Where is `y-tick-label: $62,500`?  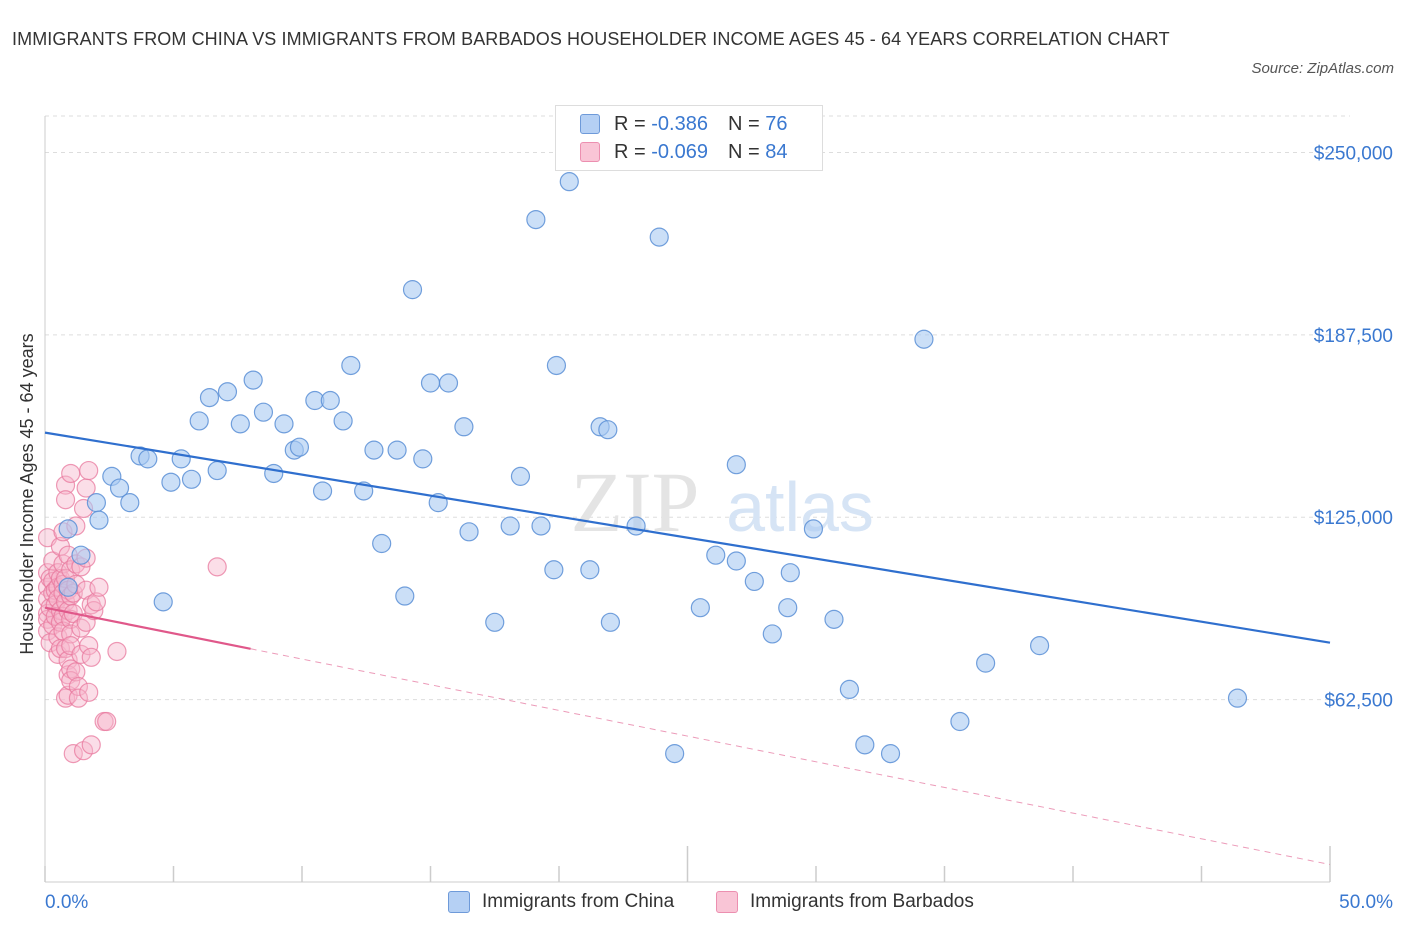 y-tick-label: $62,500 is located at coordinates (1358, 701).